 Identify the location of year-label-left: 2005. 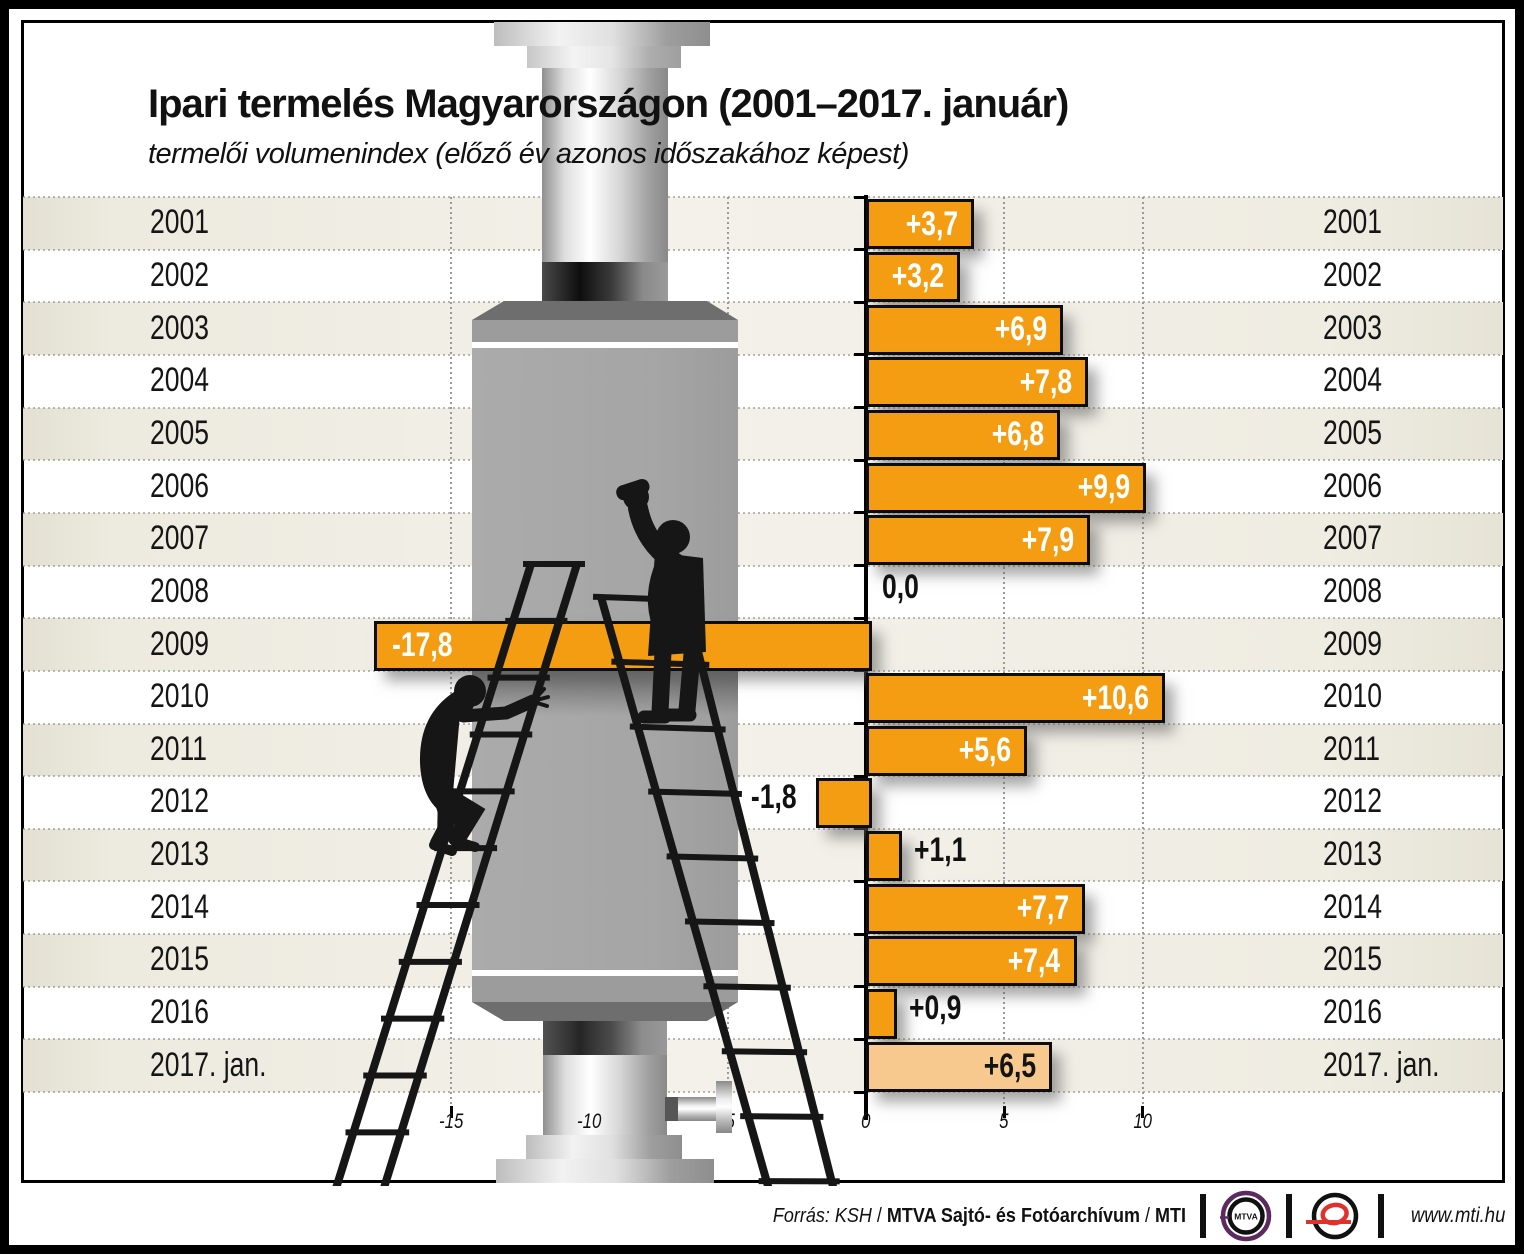
(179, 432).